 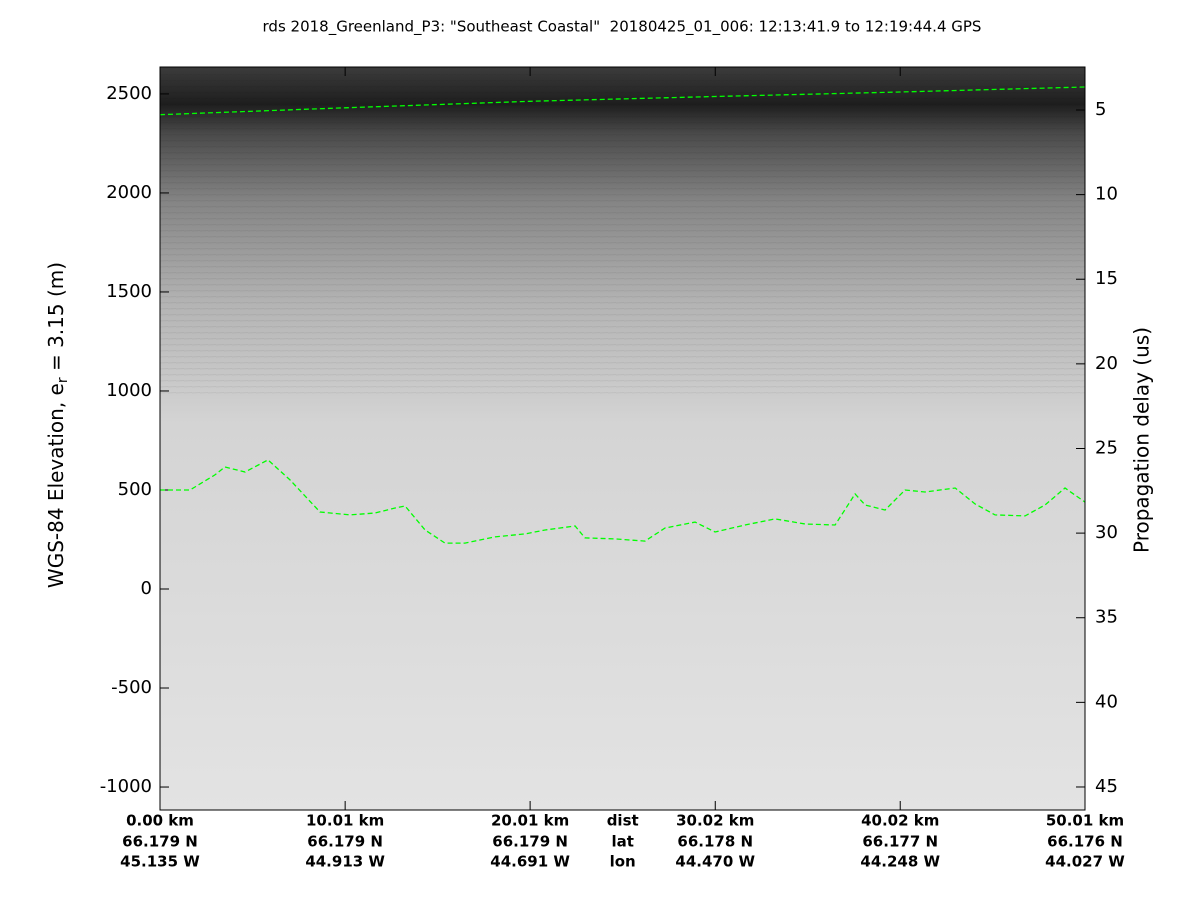 What do you see at coordinates (715, 842) in the screenshot?
I see `x-tick-lat: 66.178 N` at bounding box center [715, 842].